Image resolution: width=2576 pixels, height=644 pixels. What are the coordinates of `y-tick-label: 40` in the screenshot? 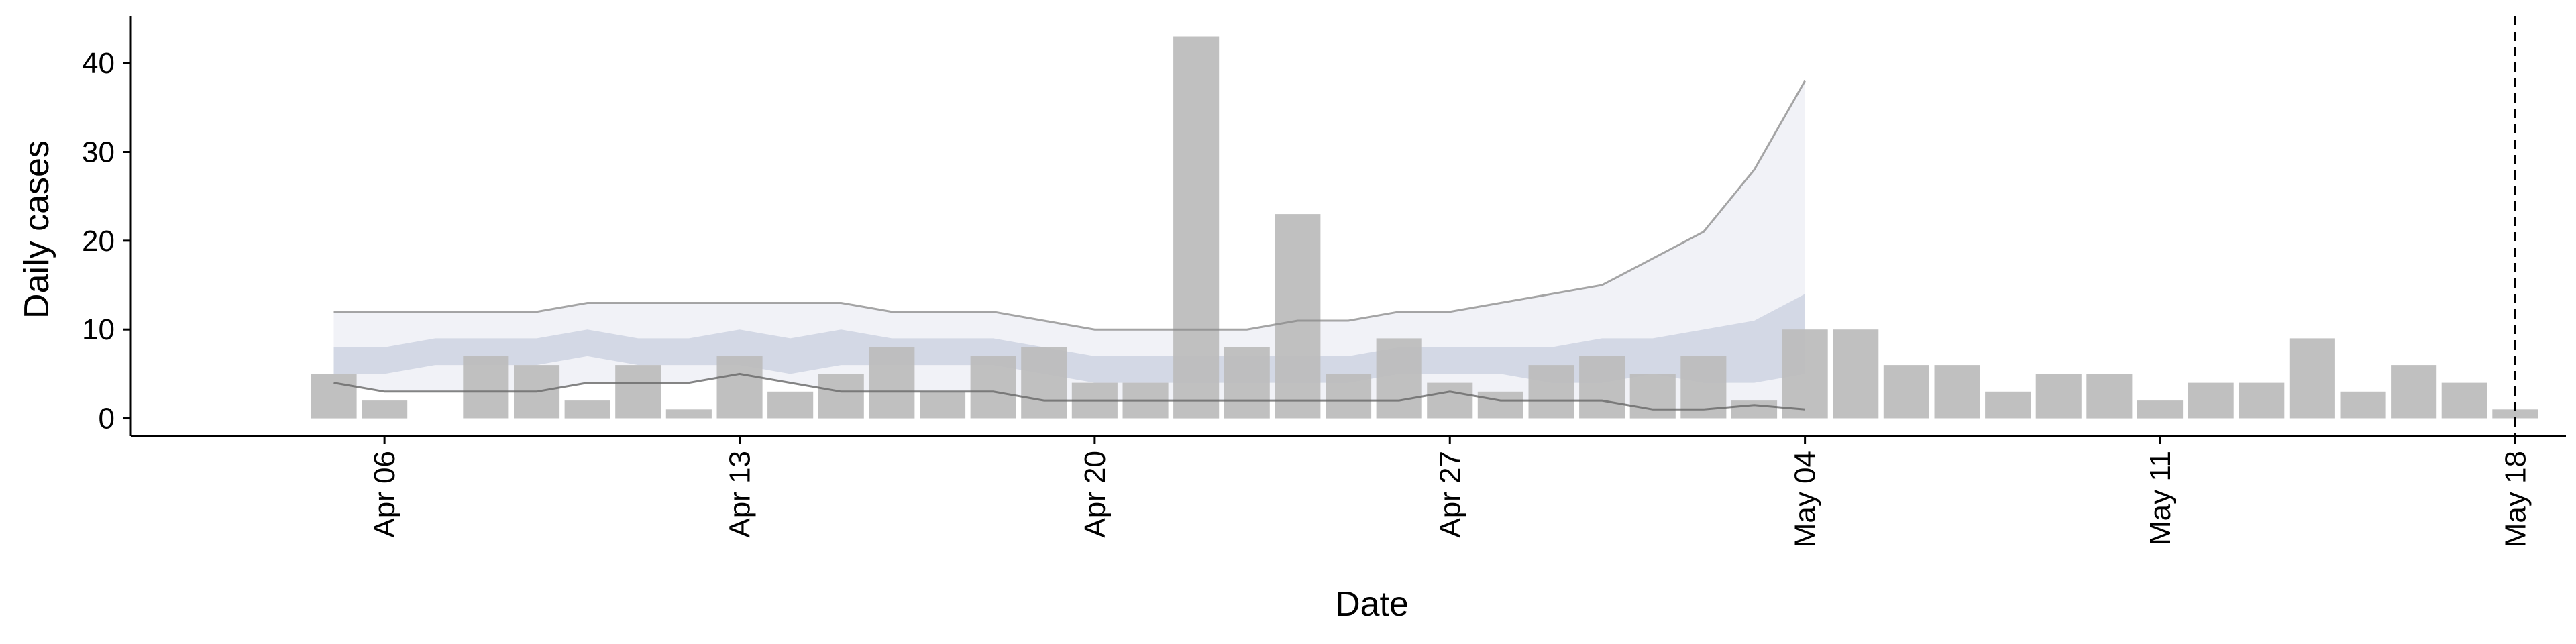 It's located at (98, 63).